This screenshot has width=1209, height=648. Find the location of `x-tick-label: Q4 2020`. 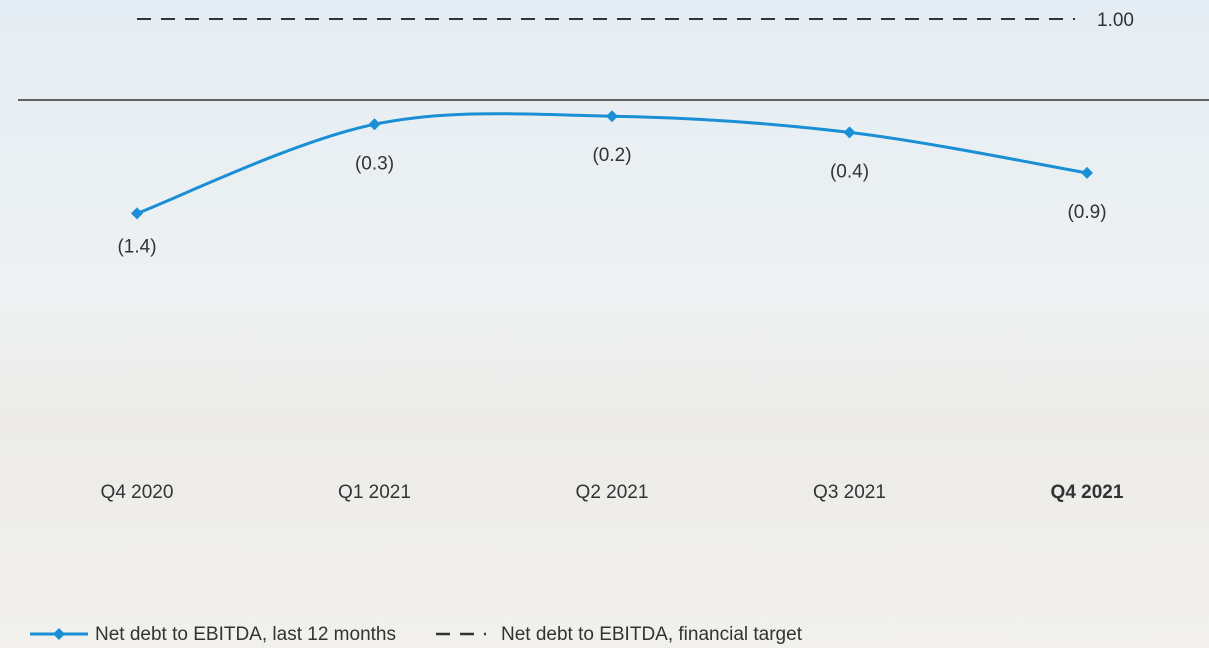

x-tick-label: Q4 2020 is located at coordinates (137, 492).